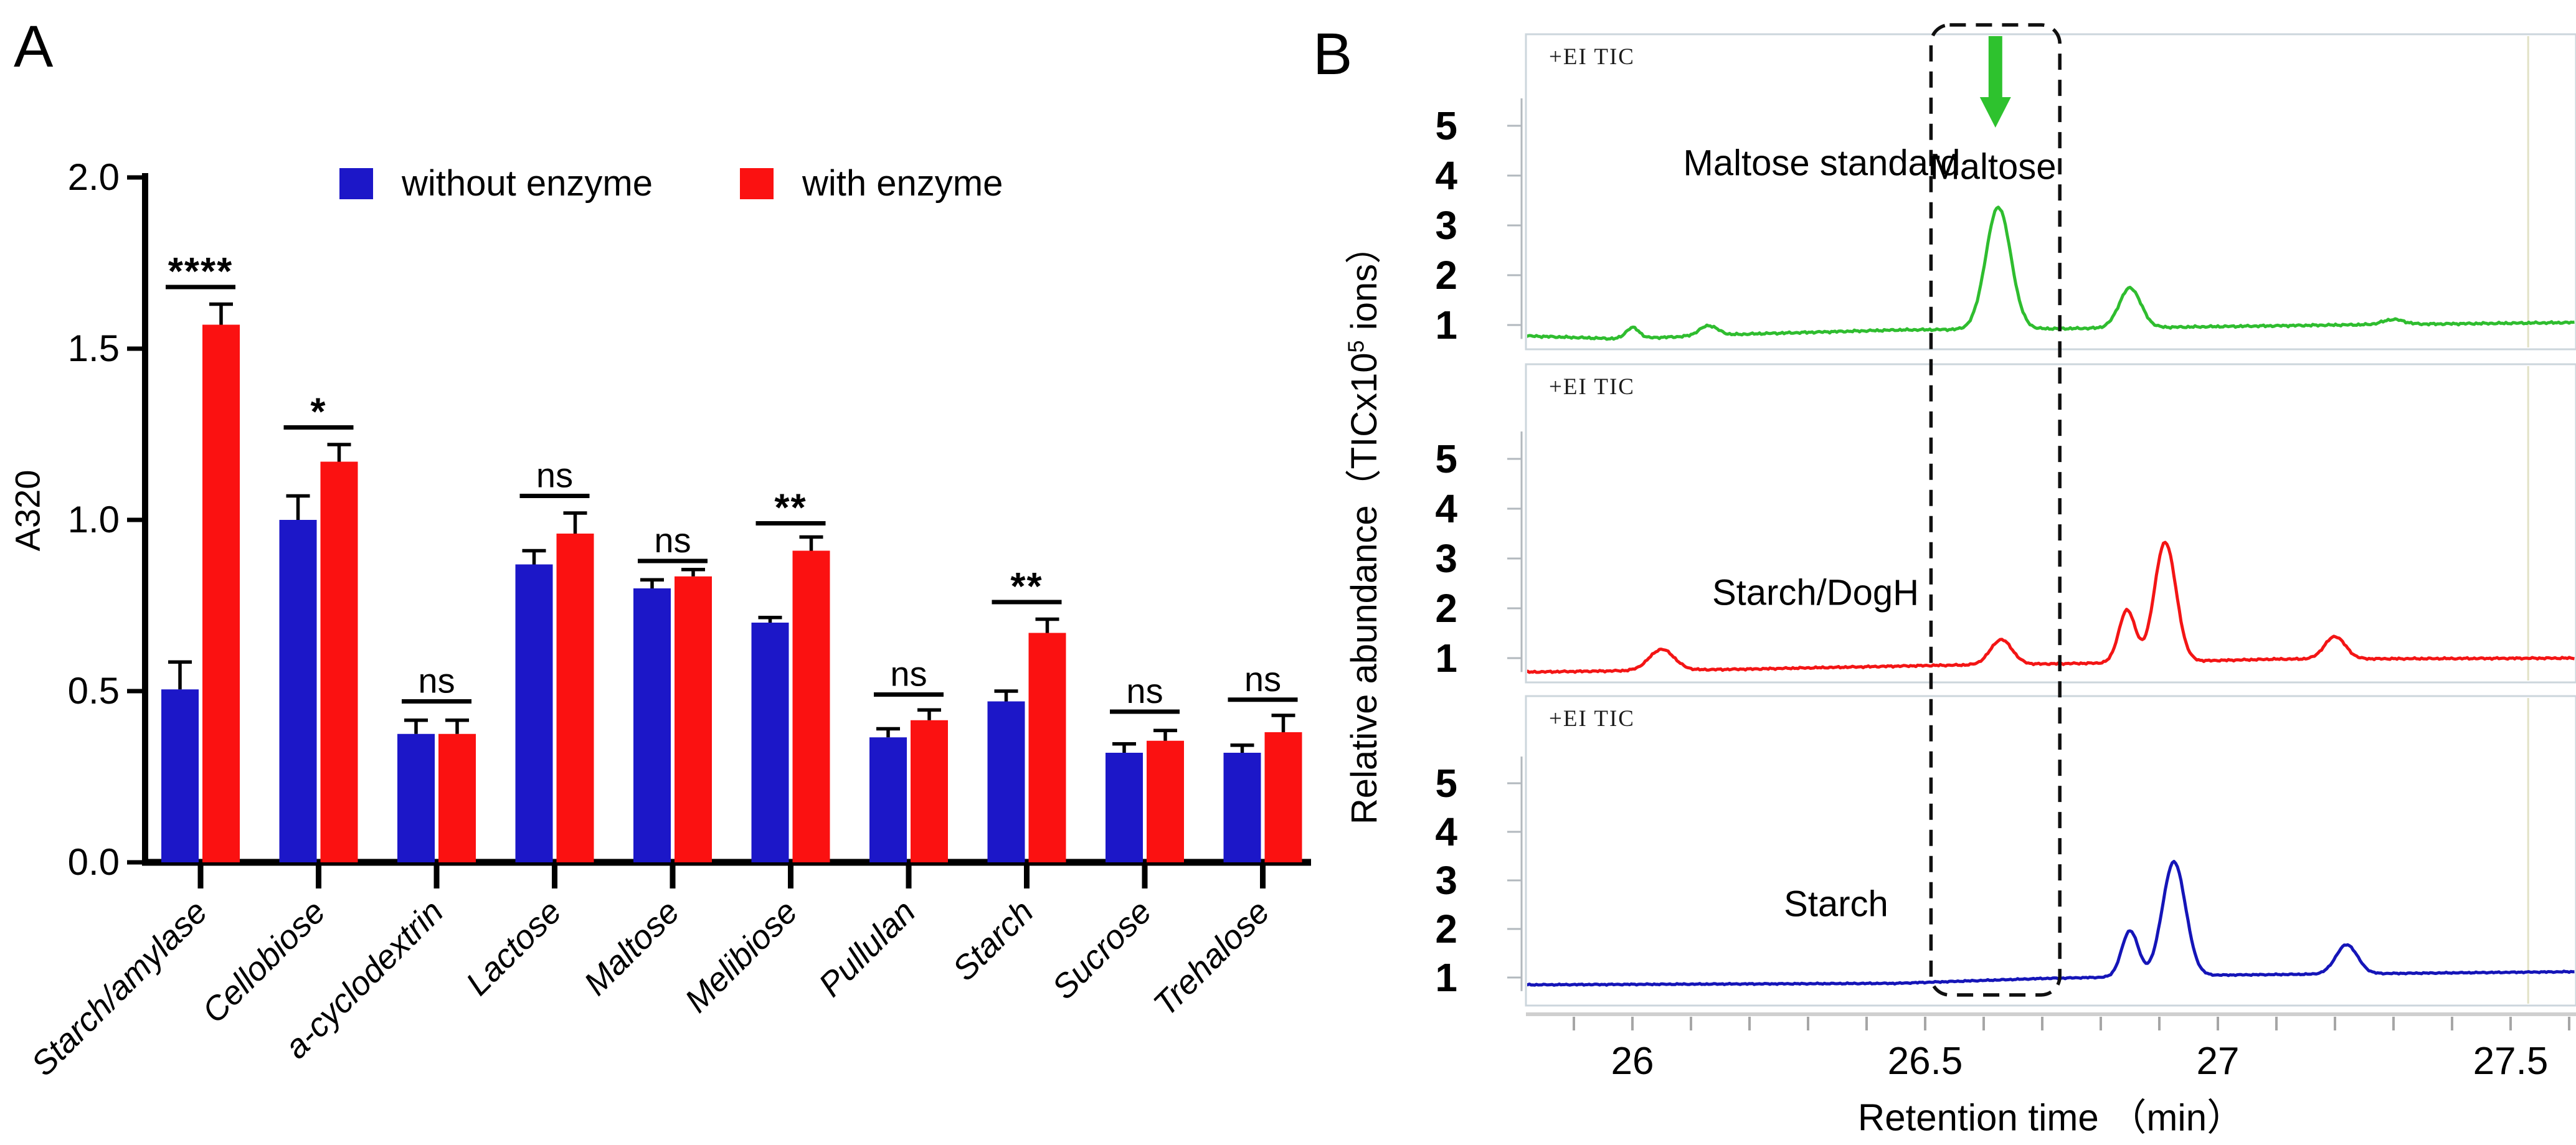 The image size is (2576, 1145). What do you see at coordinates (867, 948) in the screenshot?
I see `a-category-label: Pullulan` at bounding box center [867, 948].